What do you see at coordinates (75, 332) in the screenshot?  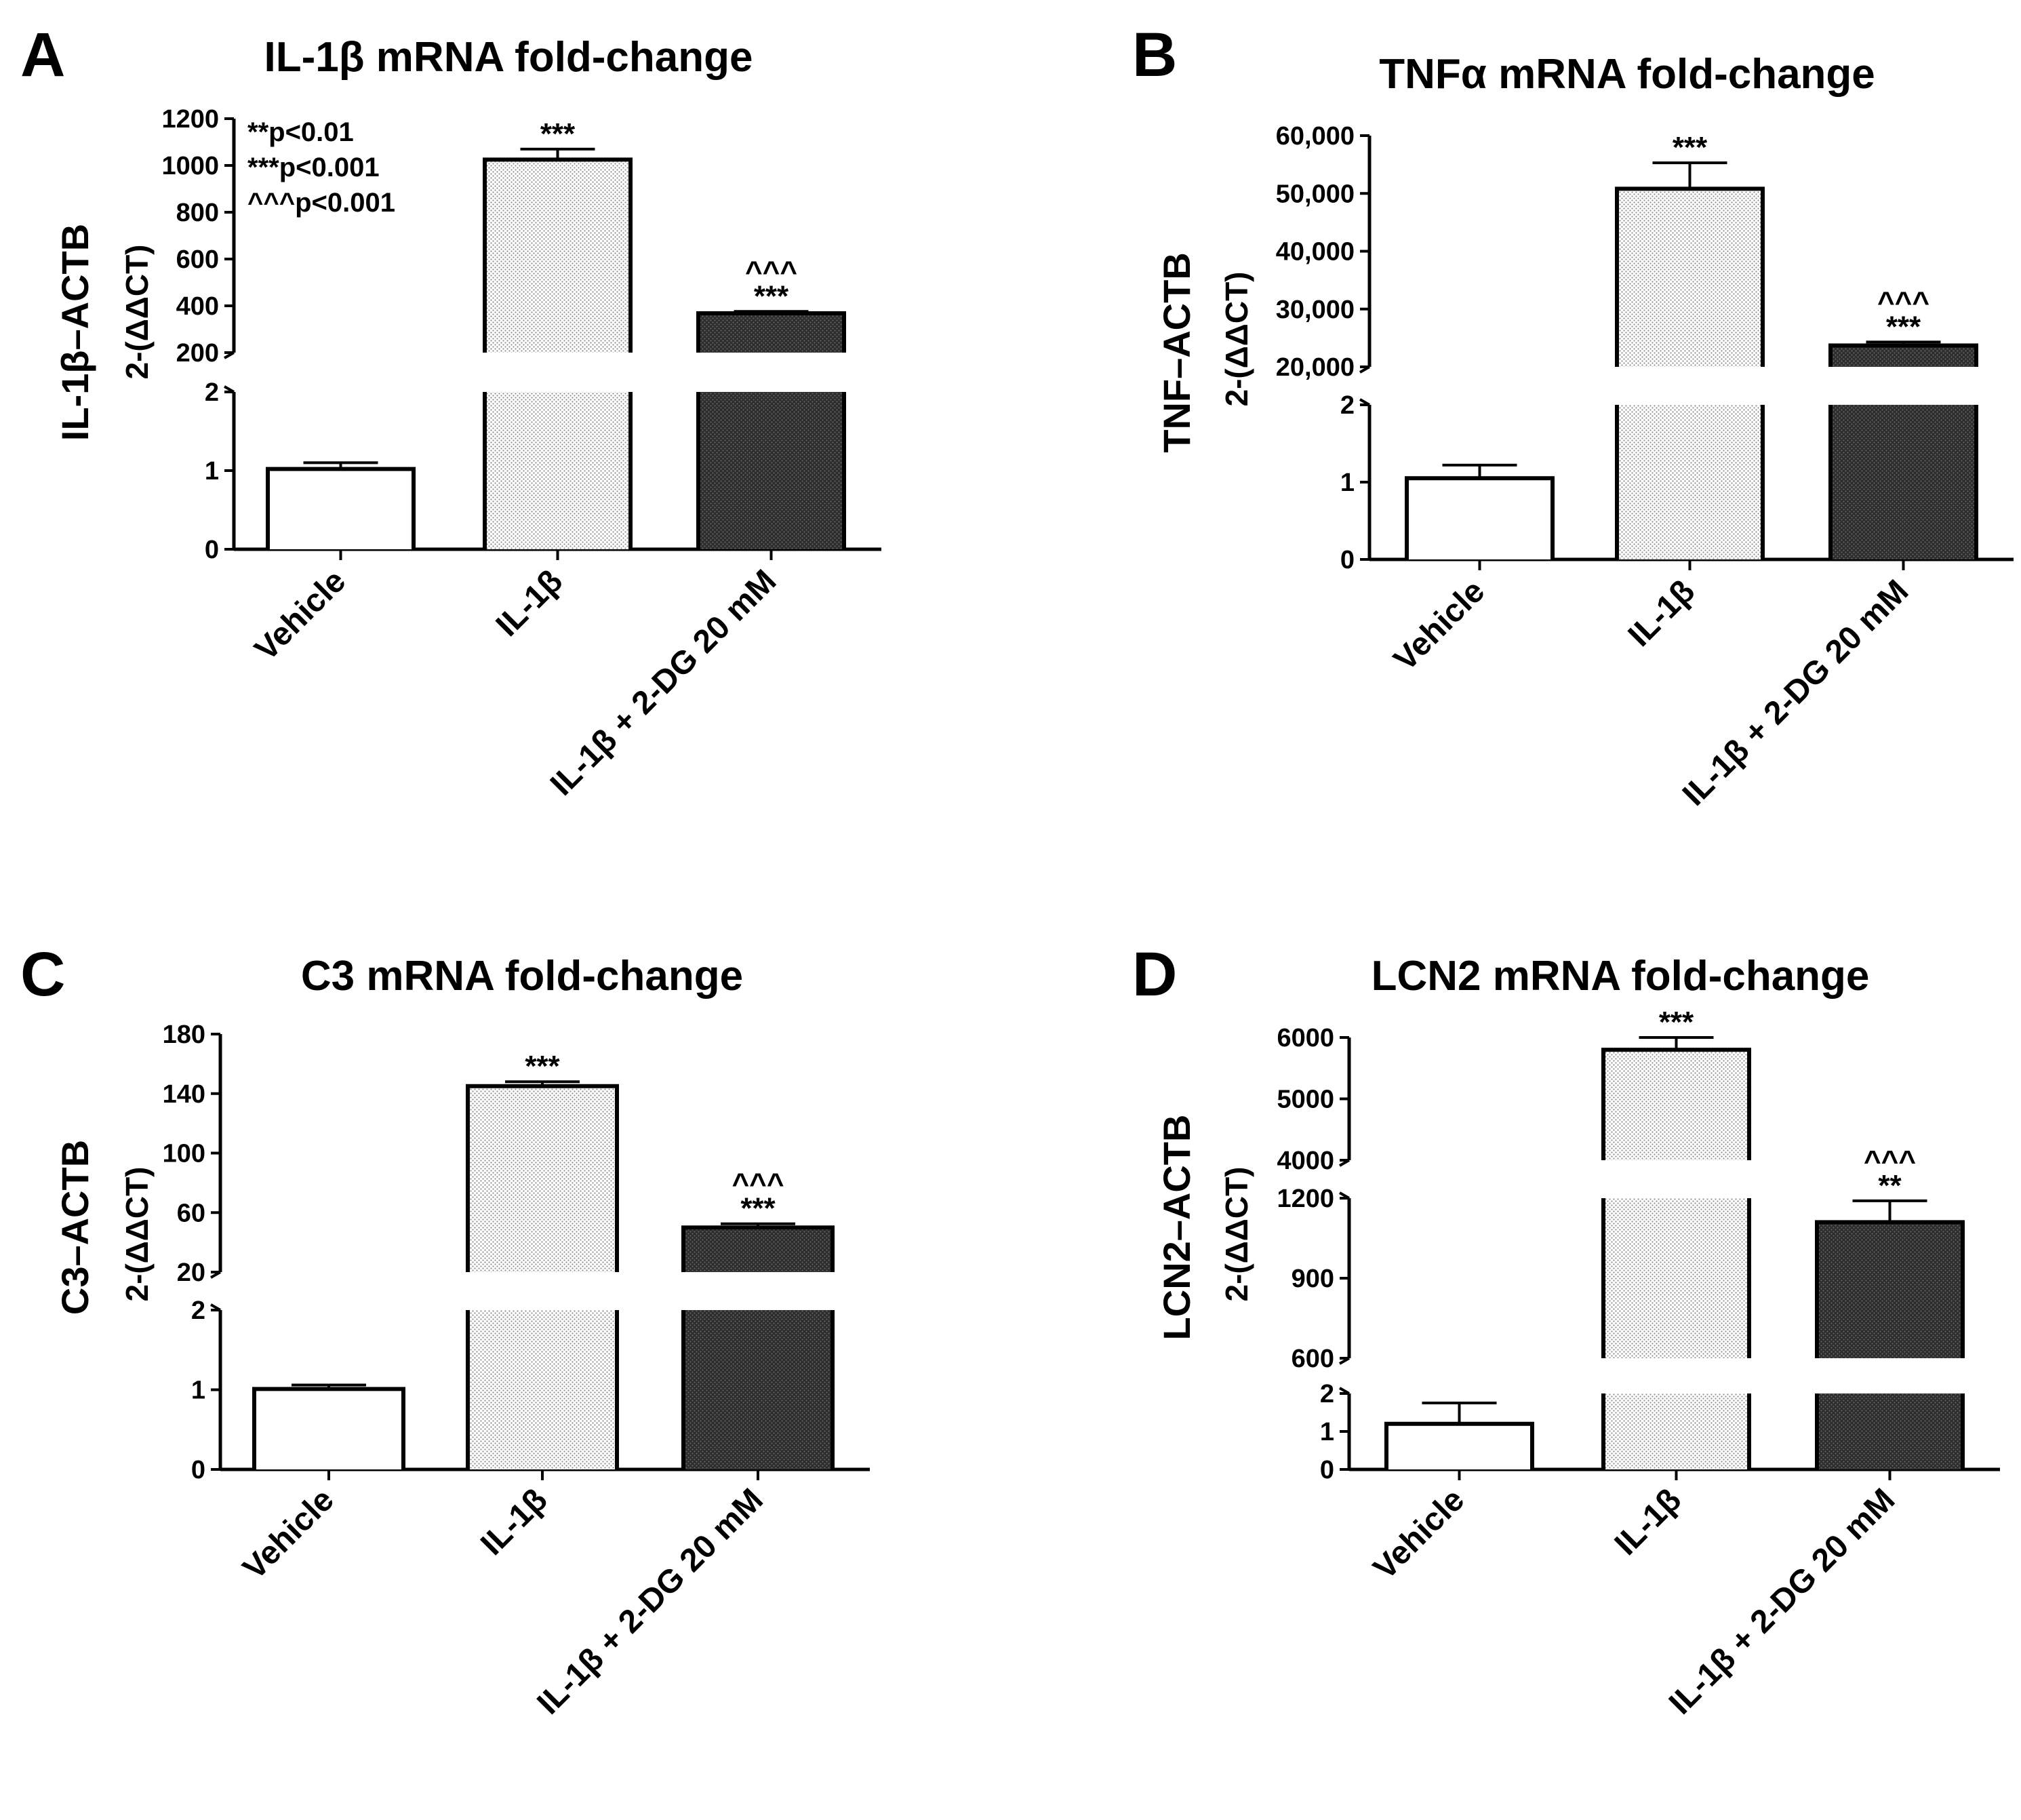 I see `y-axis-label: IL-1β–ACTB` at bounding box center [75, 332].